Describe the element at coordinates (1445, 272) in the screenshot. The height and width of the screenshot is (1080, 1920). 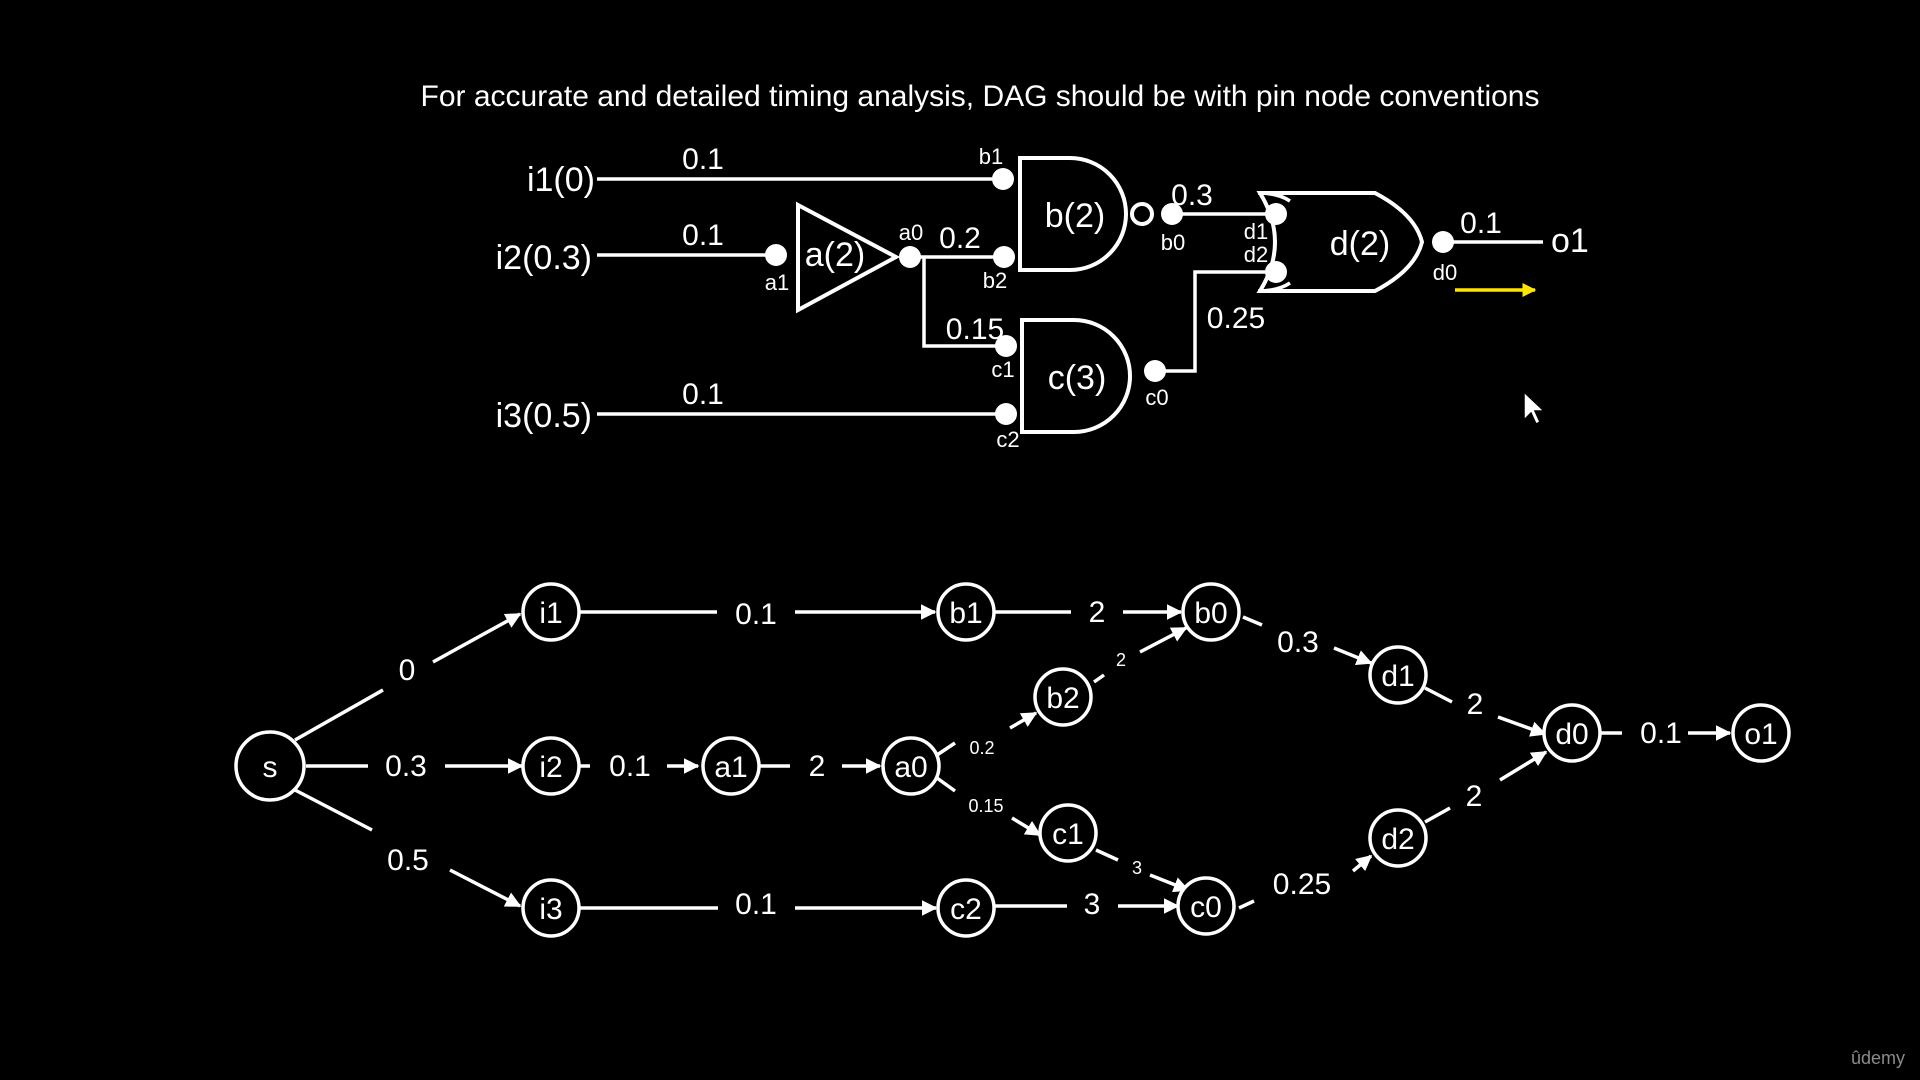
I see `pin-label-d0: d0` at that location.